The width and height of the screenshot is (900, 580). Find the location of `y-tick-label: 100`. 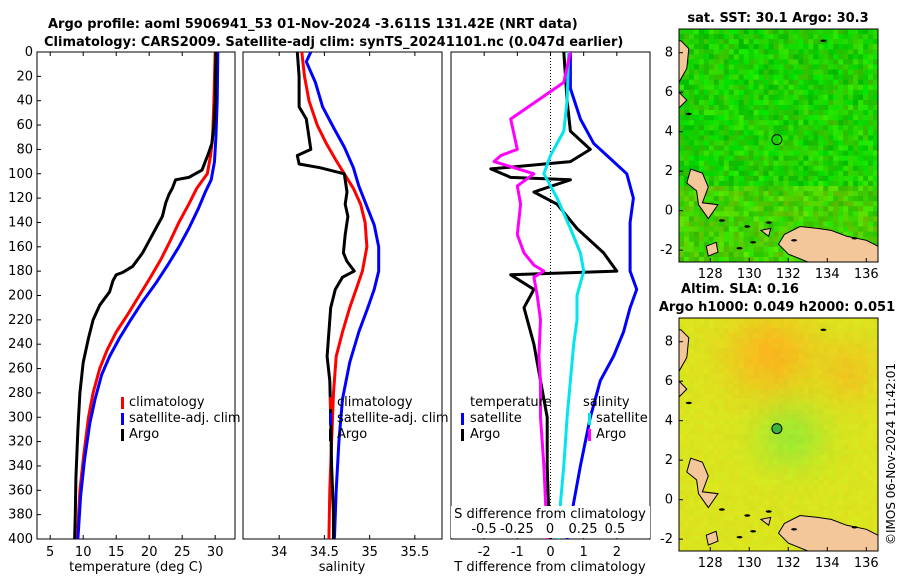

y-tick-label: 100 is located at coordinates (20, 174).